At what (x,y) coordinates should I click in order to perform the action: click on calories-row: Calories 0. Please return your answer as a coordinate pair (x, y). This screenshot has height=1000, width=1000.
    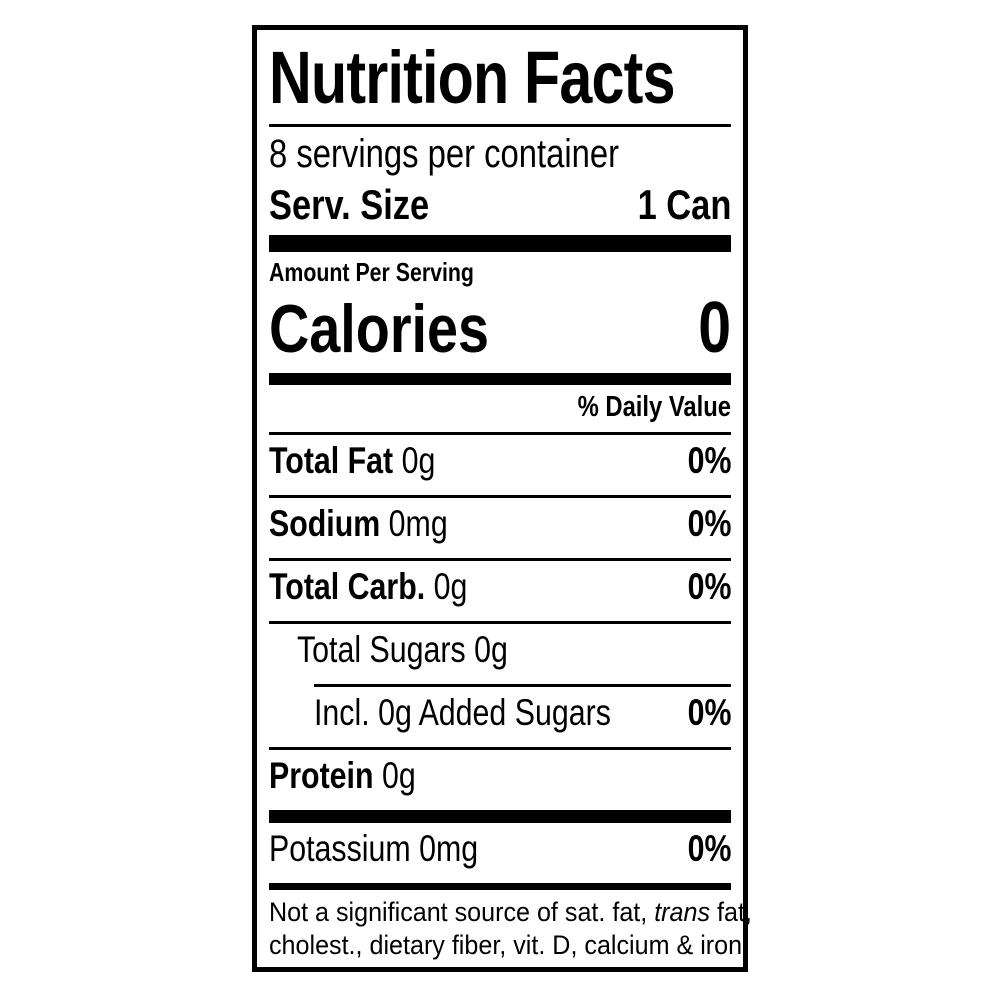
    Looking at the image, I should click on (500, 331).